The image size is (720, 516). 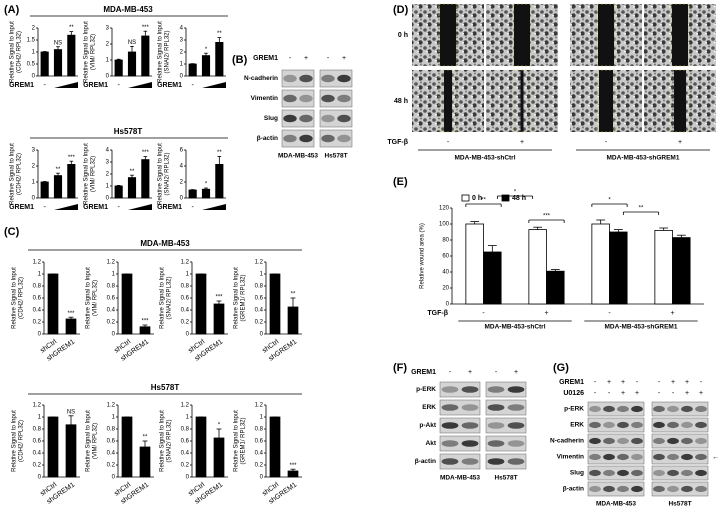 What do you see at coordinates (561, 368) in the screenshot?
I see `panel-label: (G)` at bounding box center [561, 368].